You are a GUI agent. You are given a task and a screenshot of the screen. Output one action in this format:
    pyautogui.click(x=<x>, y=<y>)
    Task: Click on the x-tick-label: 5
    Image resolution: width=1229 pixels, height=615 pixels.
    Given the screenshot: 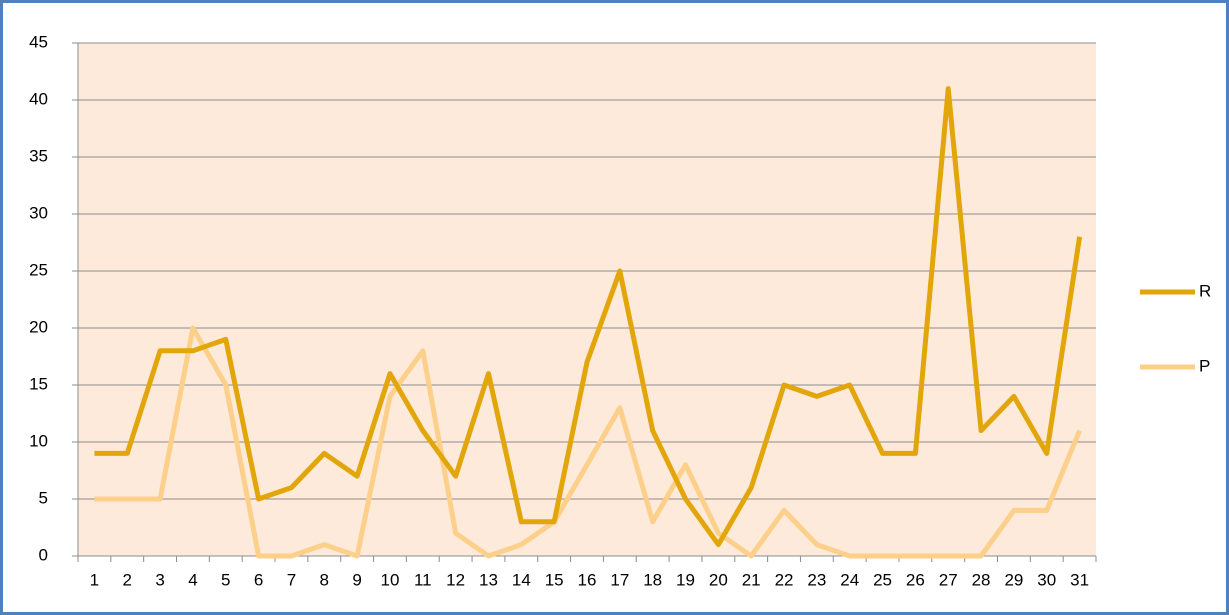 What is the action you would take?
    pyautogui.click(x=225, y=579)
    